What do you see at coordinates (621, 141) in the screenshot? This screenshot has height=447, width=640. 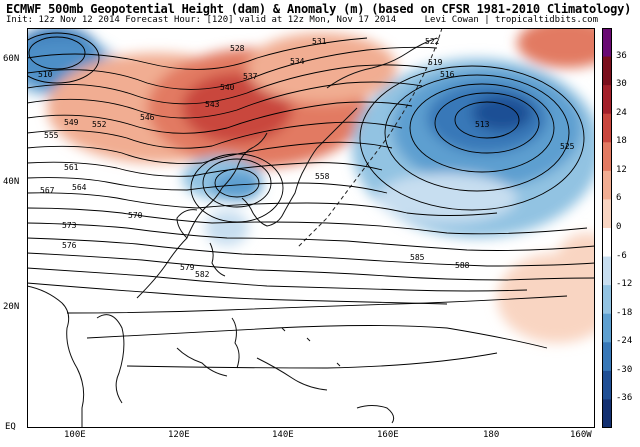 I see `colorbar-tick-label: 18` at bounding box center [621, 141].